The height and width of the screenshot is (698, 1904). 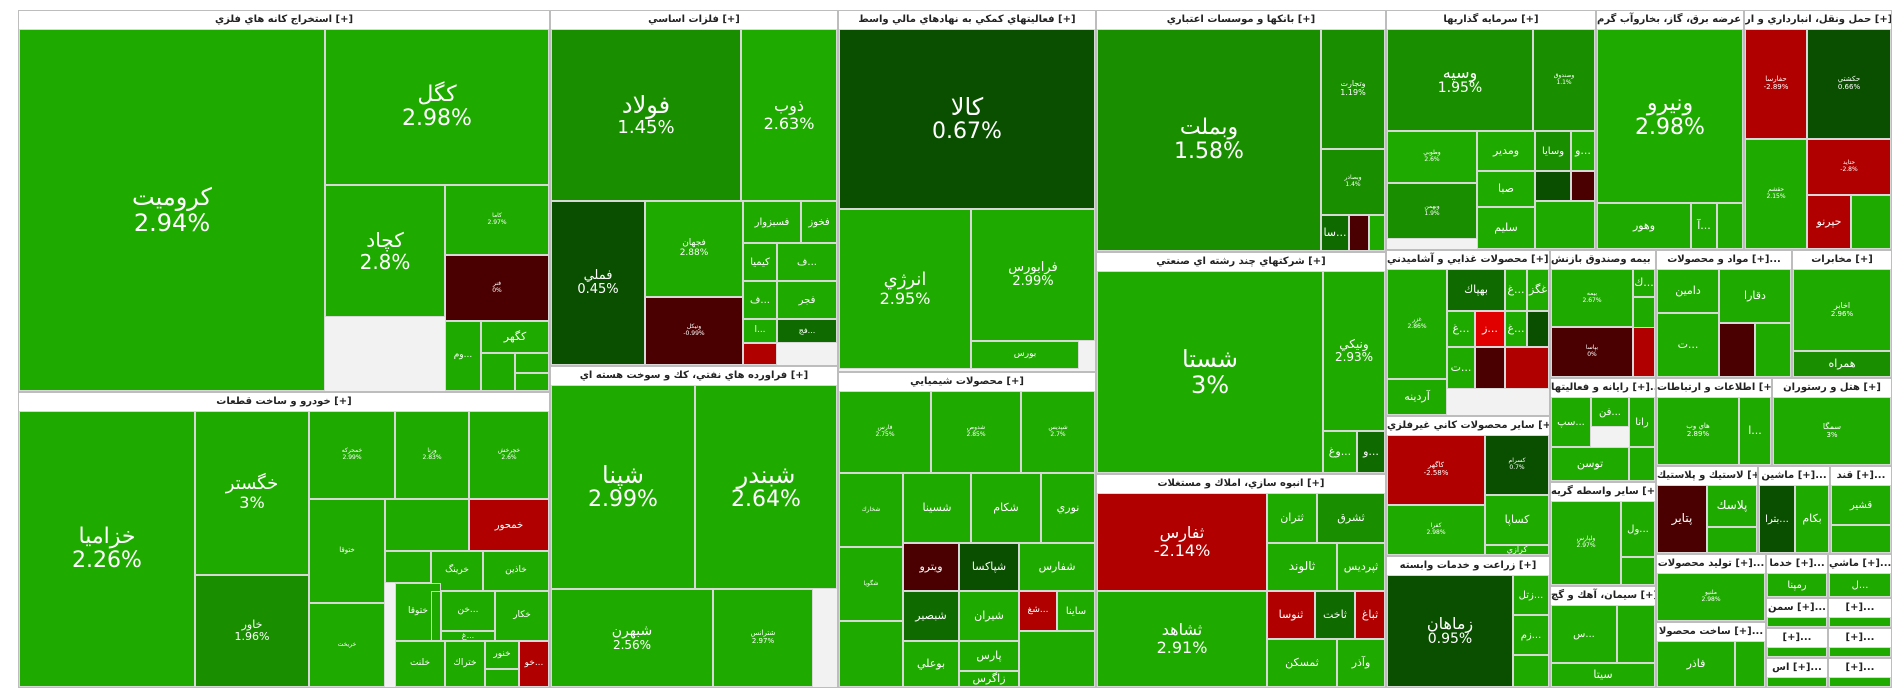 I want to click on treemap-cell: وبهمن 1.9%, so click(x=1432, y=211).